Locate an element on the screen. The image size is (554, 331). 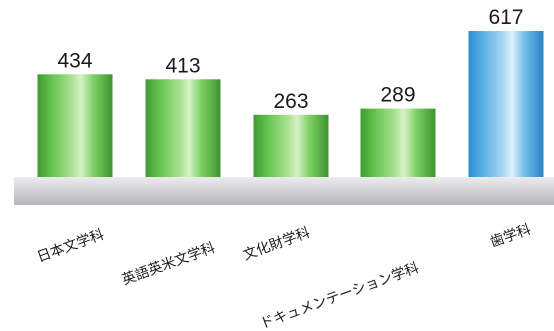
data-label-2: 263 is located at coordinates (290, 101).